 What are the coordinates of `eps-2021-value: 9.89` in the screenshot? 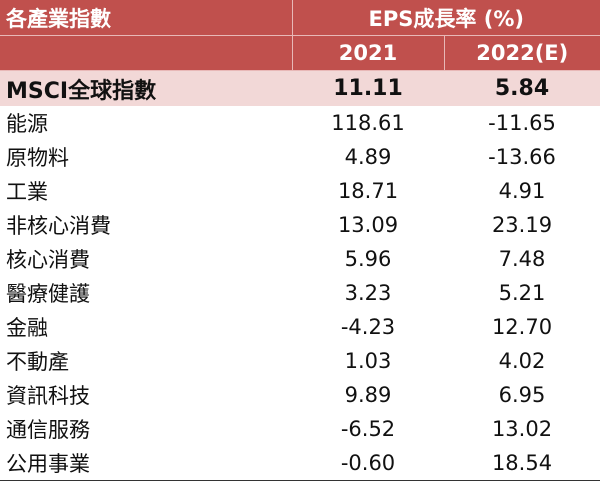 It's located at (368, 395).